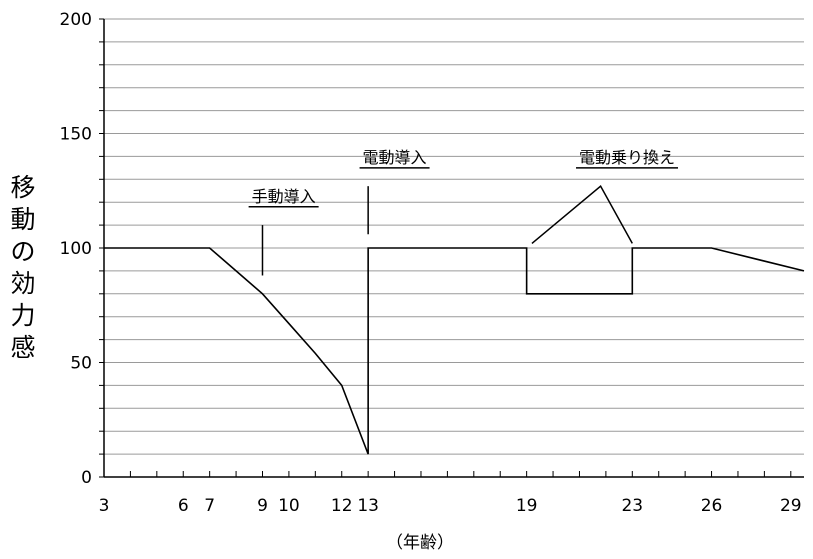  I want to click on annotation-pointer, so click(582, 214).